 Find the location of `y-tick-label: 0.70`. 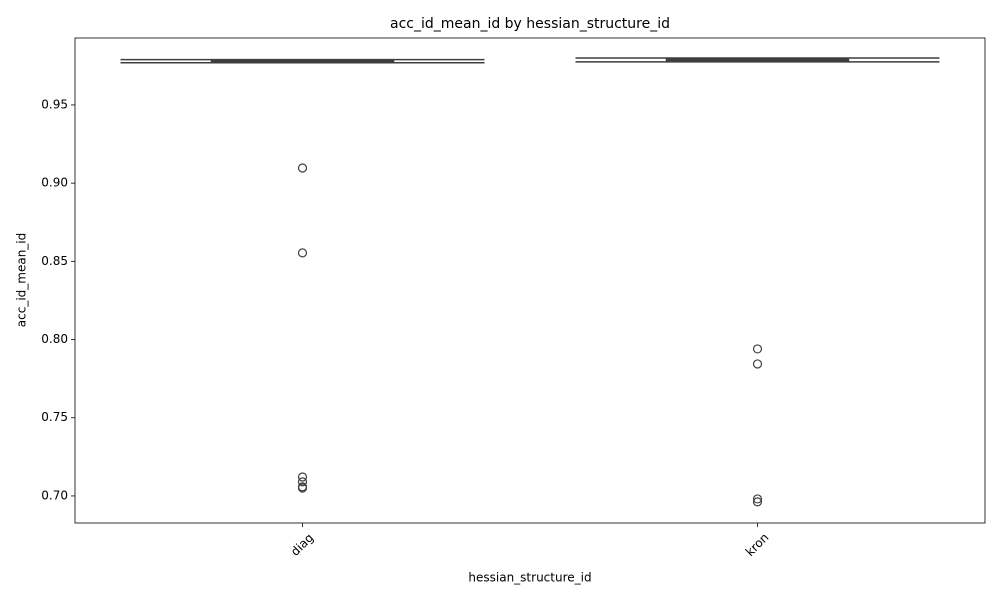

y-tick-label: 0.70 is located at coordinates (54, 495).